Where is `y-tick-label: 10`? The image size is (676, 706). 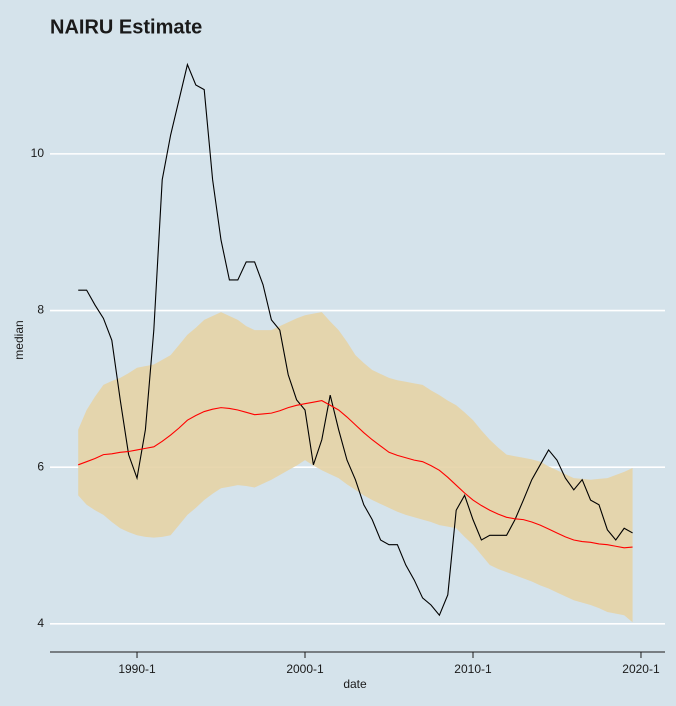
y-tick-label: 10 is located at coordinates (38, 153).